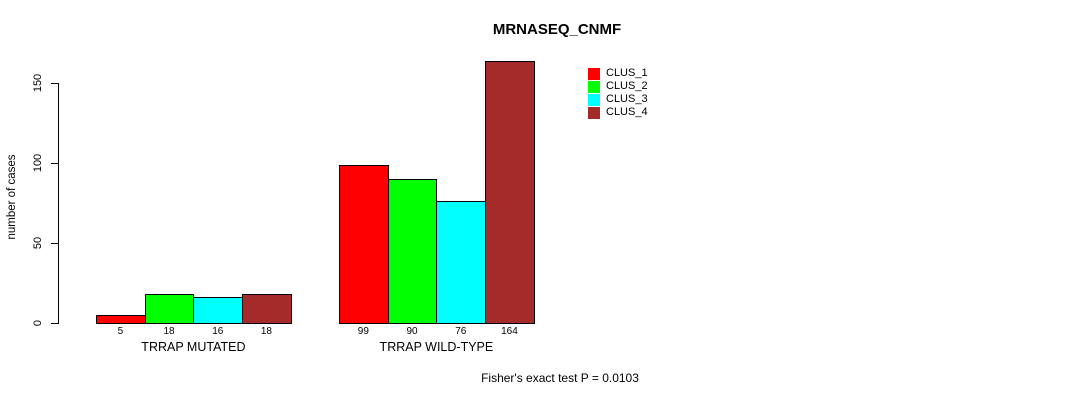 The height and width of the screenshot is (400, 1090). I want to click on group-label: TRRAP WILD-TYPE, so click(436, 347).